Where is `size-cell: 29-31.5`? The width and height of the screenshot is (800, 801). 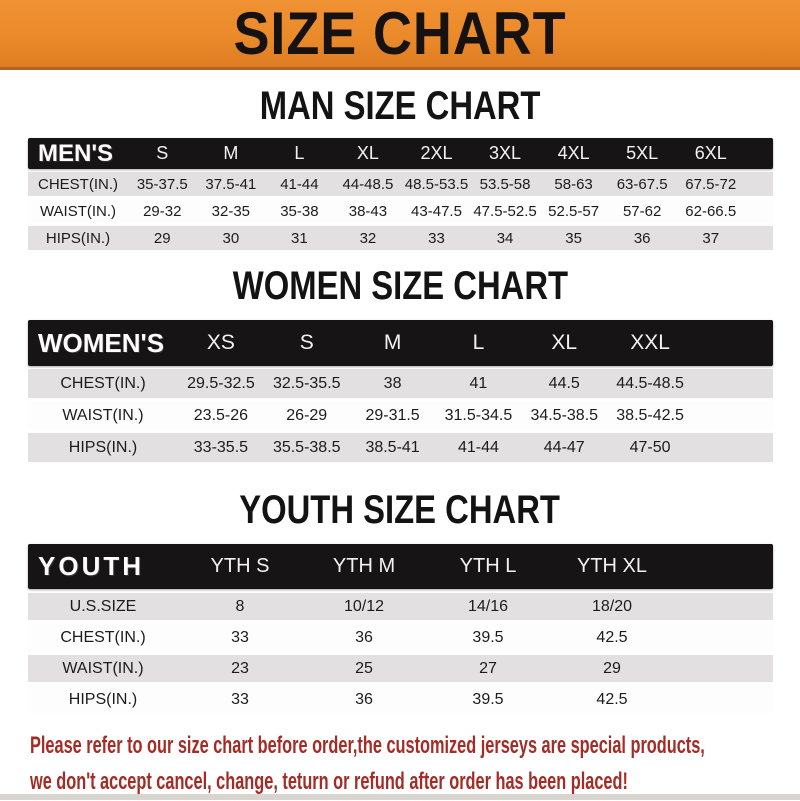
size-cell: 29-31.5 is located at coordinates (392, 415).